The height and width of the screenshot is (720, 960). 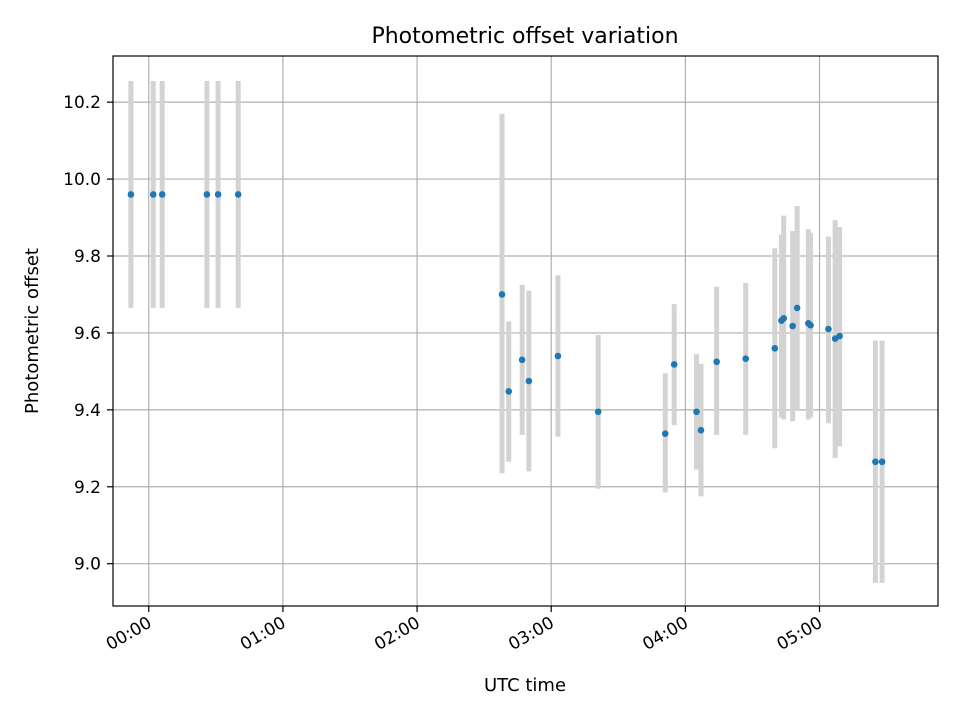 What do you see at coordinates (263, 634) in the screenshot?
I see `x-tick-label: 01:00` at bounding box center [263, 634].